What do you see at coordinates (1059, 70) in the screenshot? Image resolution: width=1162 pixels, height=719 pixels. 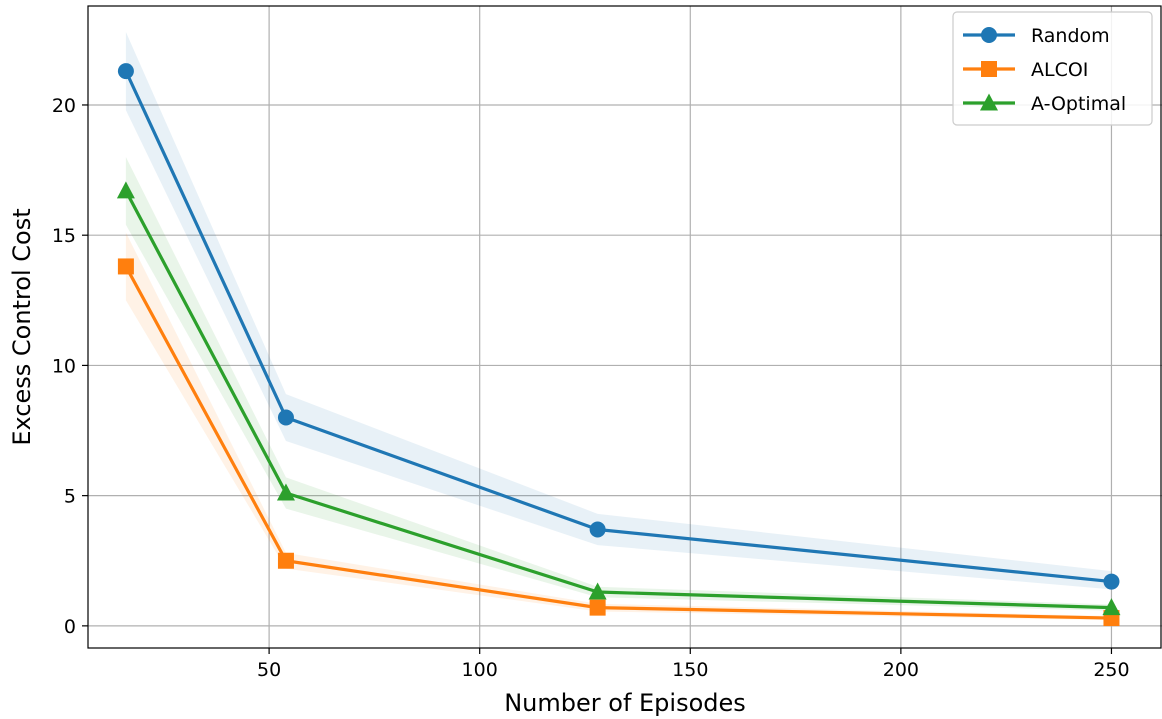 I see `legend-label-alcoi: ALCOI` at bounding box center [1059, 70].